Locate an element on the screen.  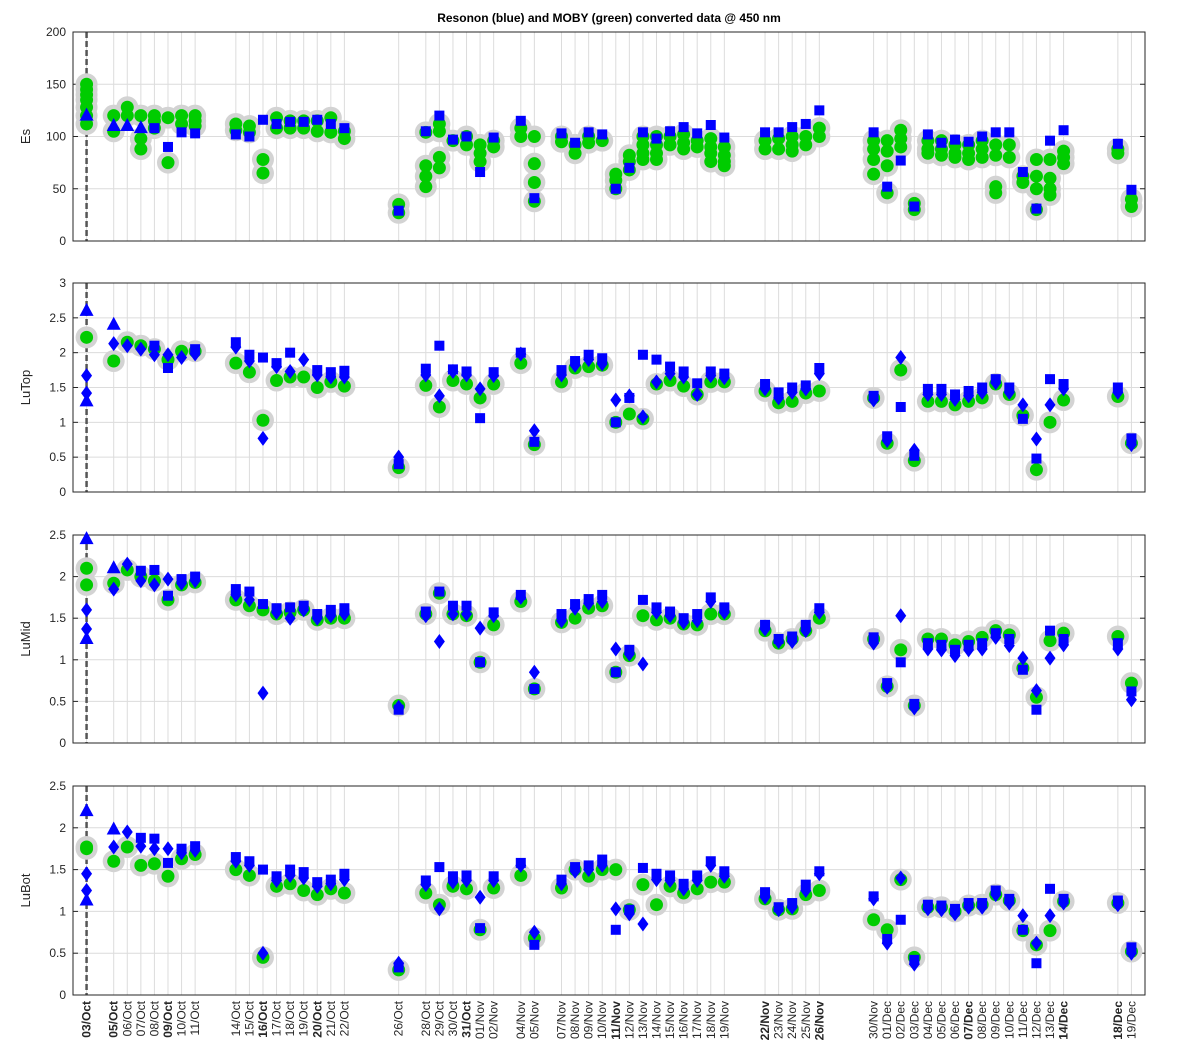
ytick-label: 0 is located at coordinates (62, 241).